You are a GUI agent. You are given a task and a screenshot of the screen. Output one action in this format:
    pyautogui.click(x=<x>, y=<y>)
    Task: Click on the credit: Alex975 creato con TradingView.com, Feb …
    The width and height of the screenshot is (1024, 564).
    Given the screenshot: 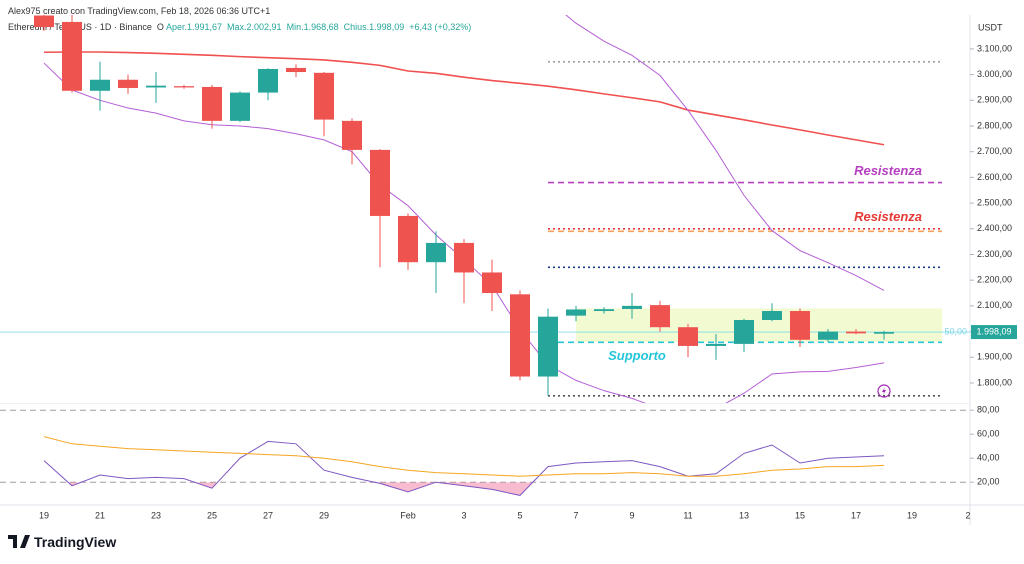 What is the action you would take?
    pyautogui.click(x=139, y=11)
    